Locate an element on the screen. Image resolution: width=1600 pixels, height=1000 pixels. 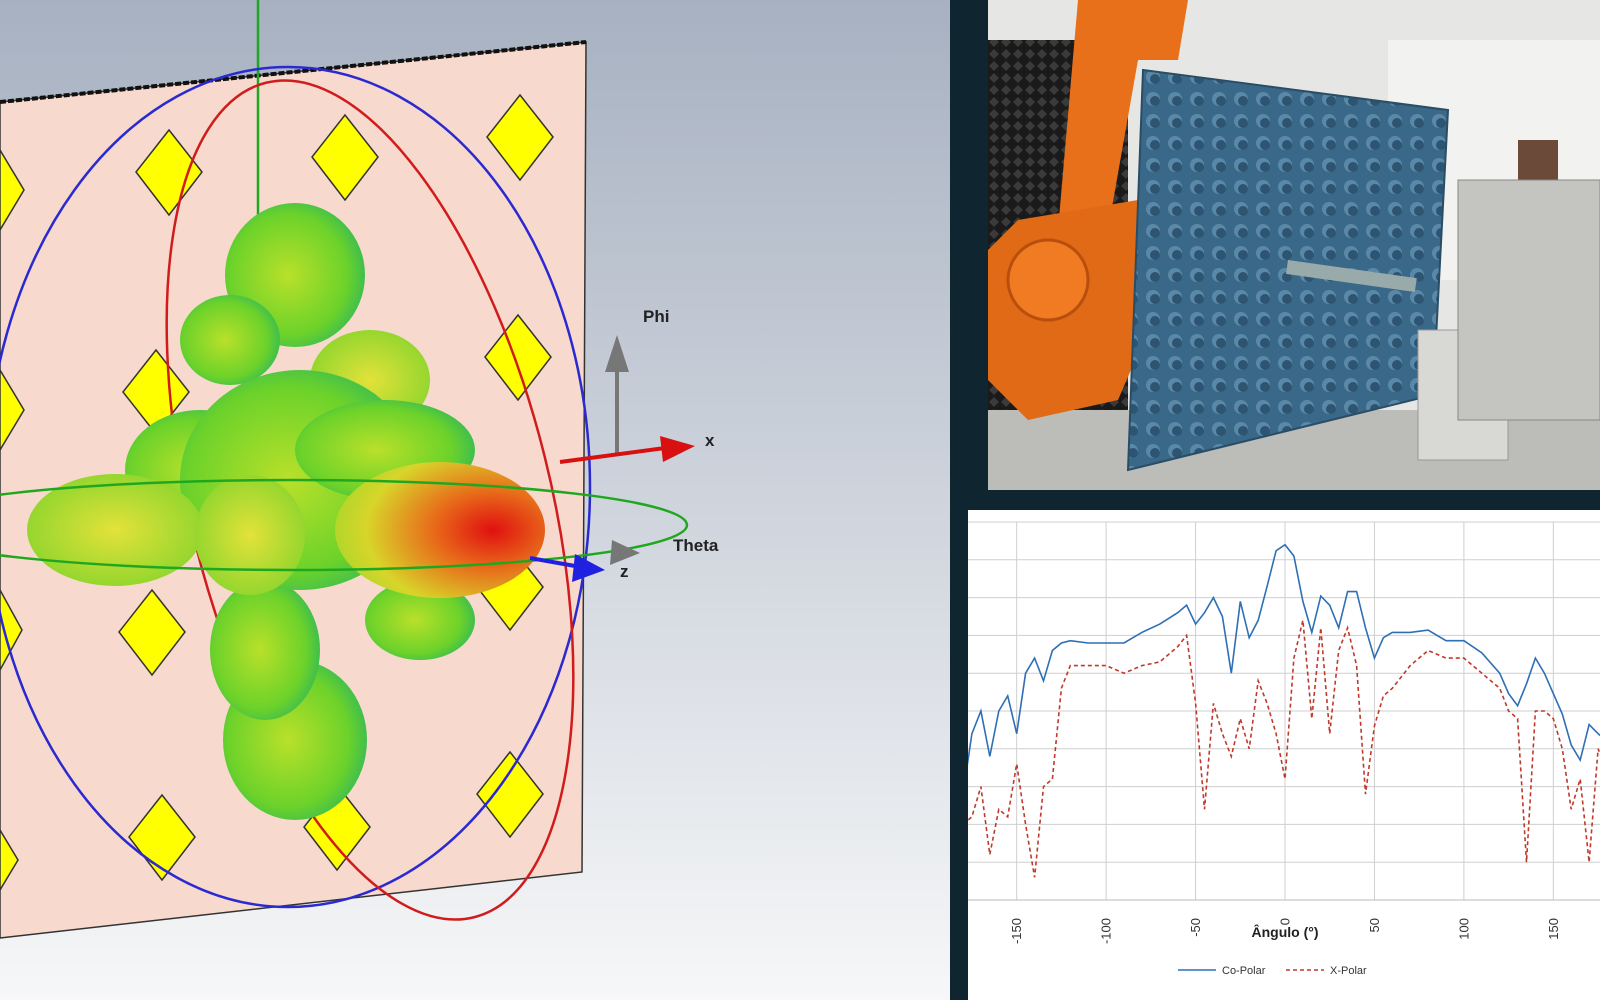
legend-label: X-Polar is located at coordinates (1348, 971).